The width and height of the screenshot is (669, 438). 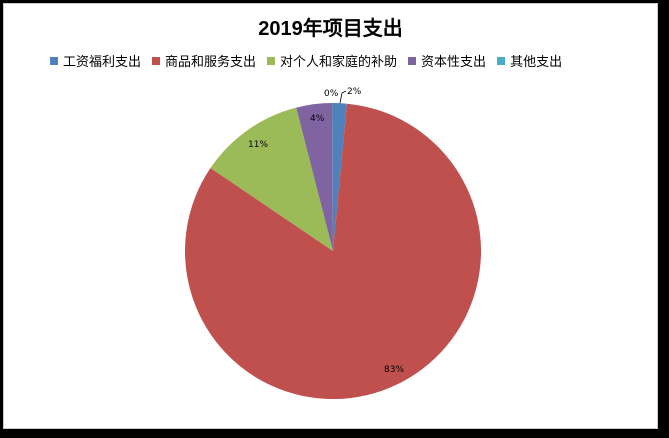 What do you see at coordinates (340, 177) in the screenshot?
I see `slice-welfare` at bounding box center [340, 177].